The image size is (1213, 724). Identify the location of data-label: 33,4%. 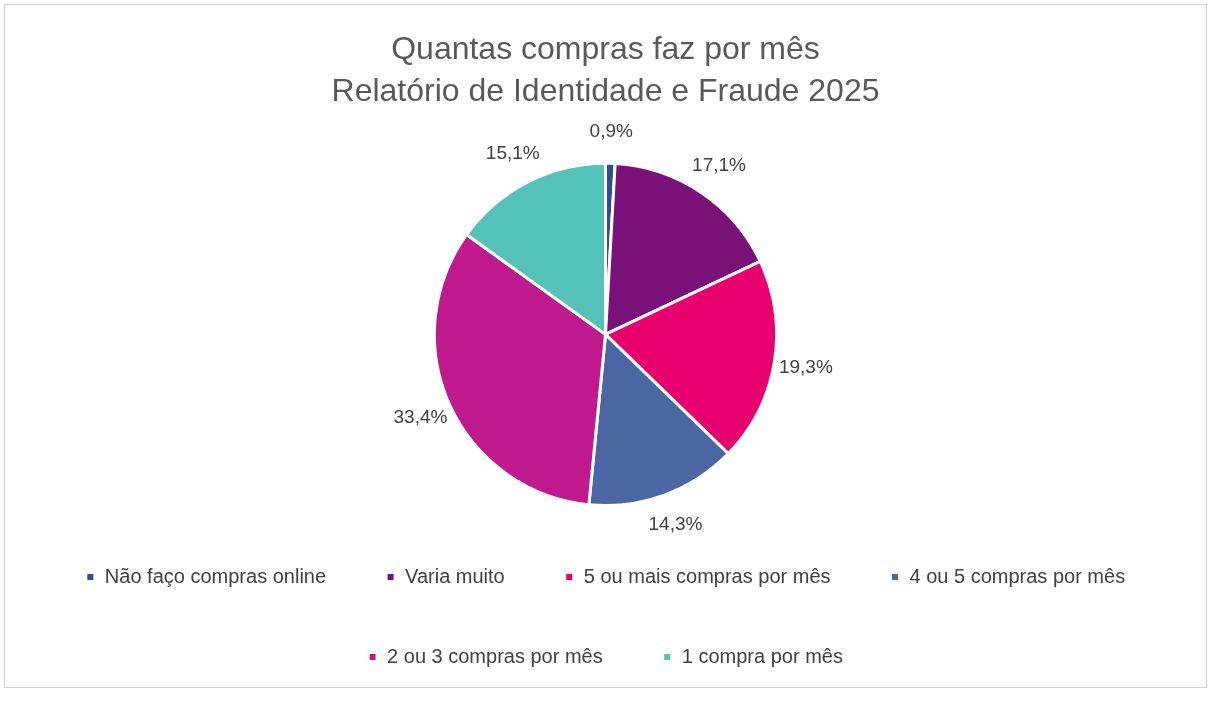
(420, 417).